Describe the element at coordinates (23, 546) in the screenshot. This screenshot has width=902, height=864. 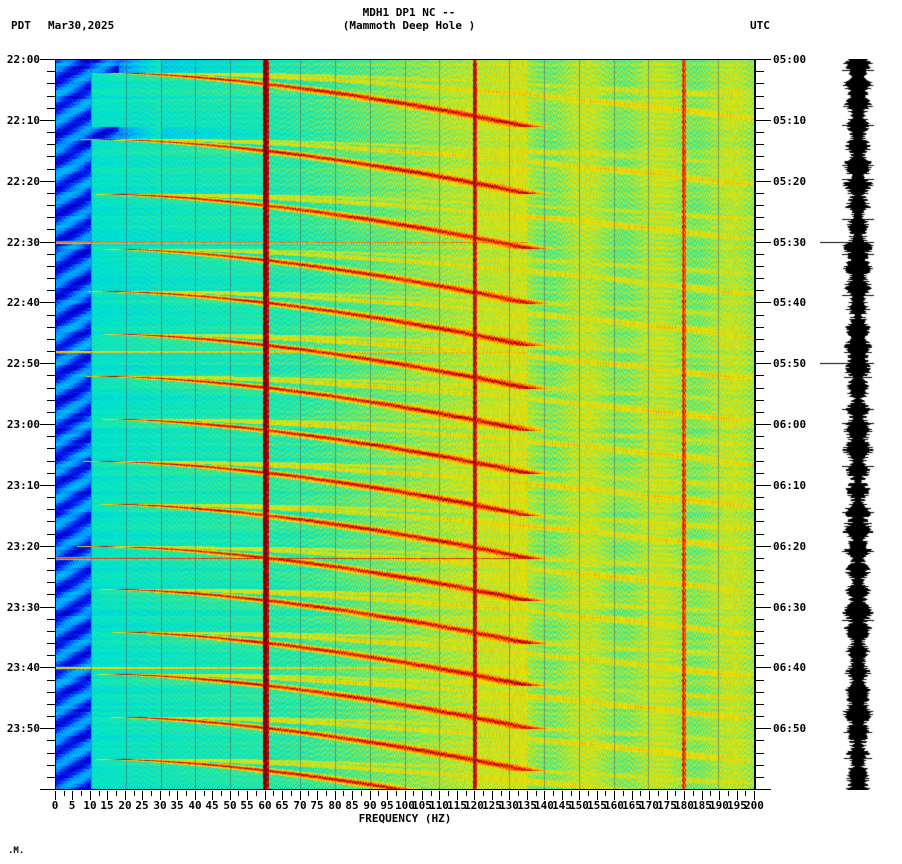
I see `left-time-label: 23:20` at that location.